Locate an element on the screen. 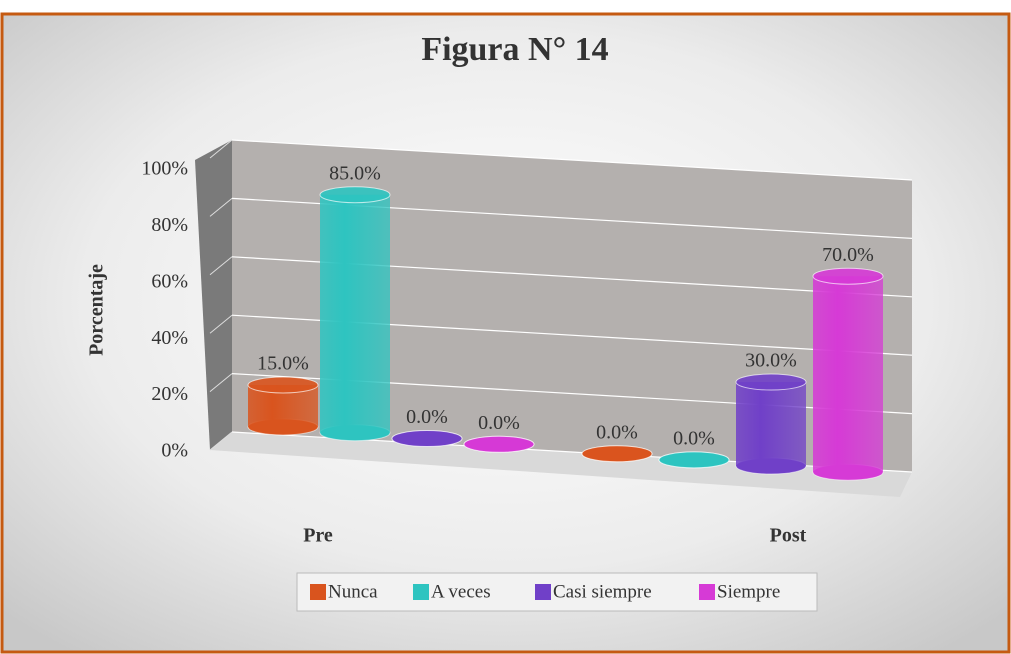 The height and width of the screenshot is (654, 1011). x-tick-label: Pre is located at coordinates (318, 536).